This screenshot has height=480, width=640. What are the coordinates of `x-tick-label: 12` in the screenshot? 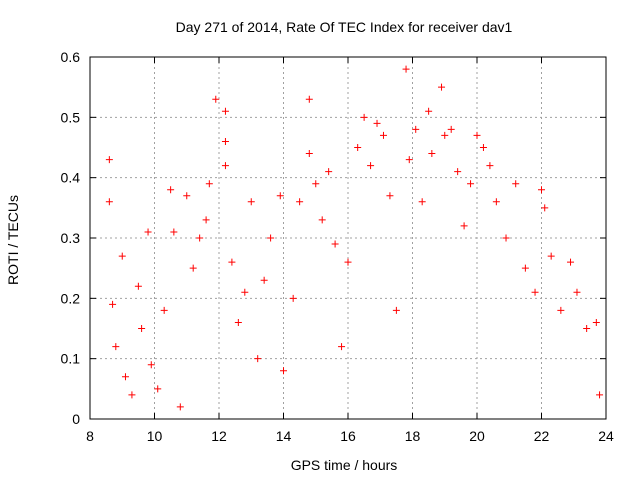 It's located at (219, 436).